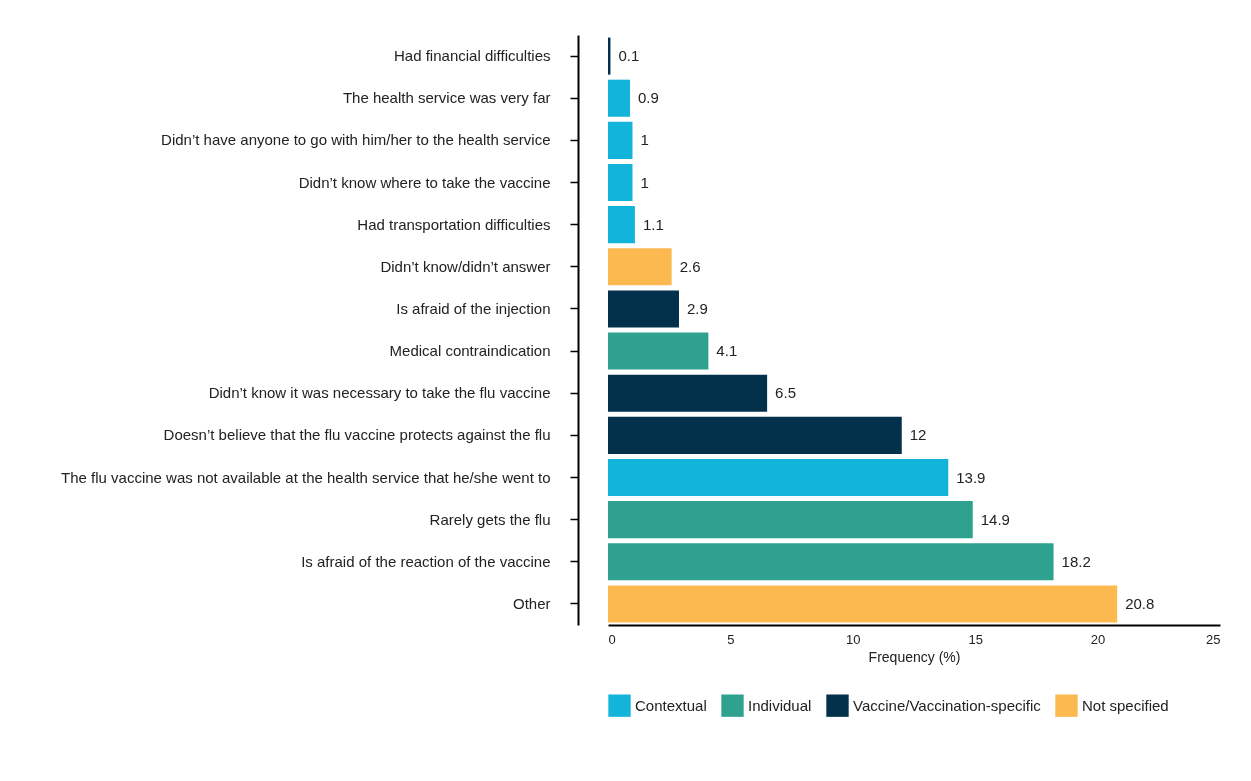 The image size is (1251, 781). What do you see at coordinates (947, 705) in the screenshot?
I see `legend-label: Vaccine/Vaccination-specific` at bounding box center [947, 705].